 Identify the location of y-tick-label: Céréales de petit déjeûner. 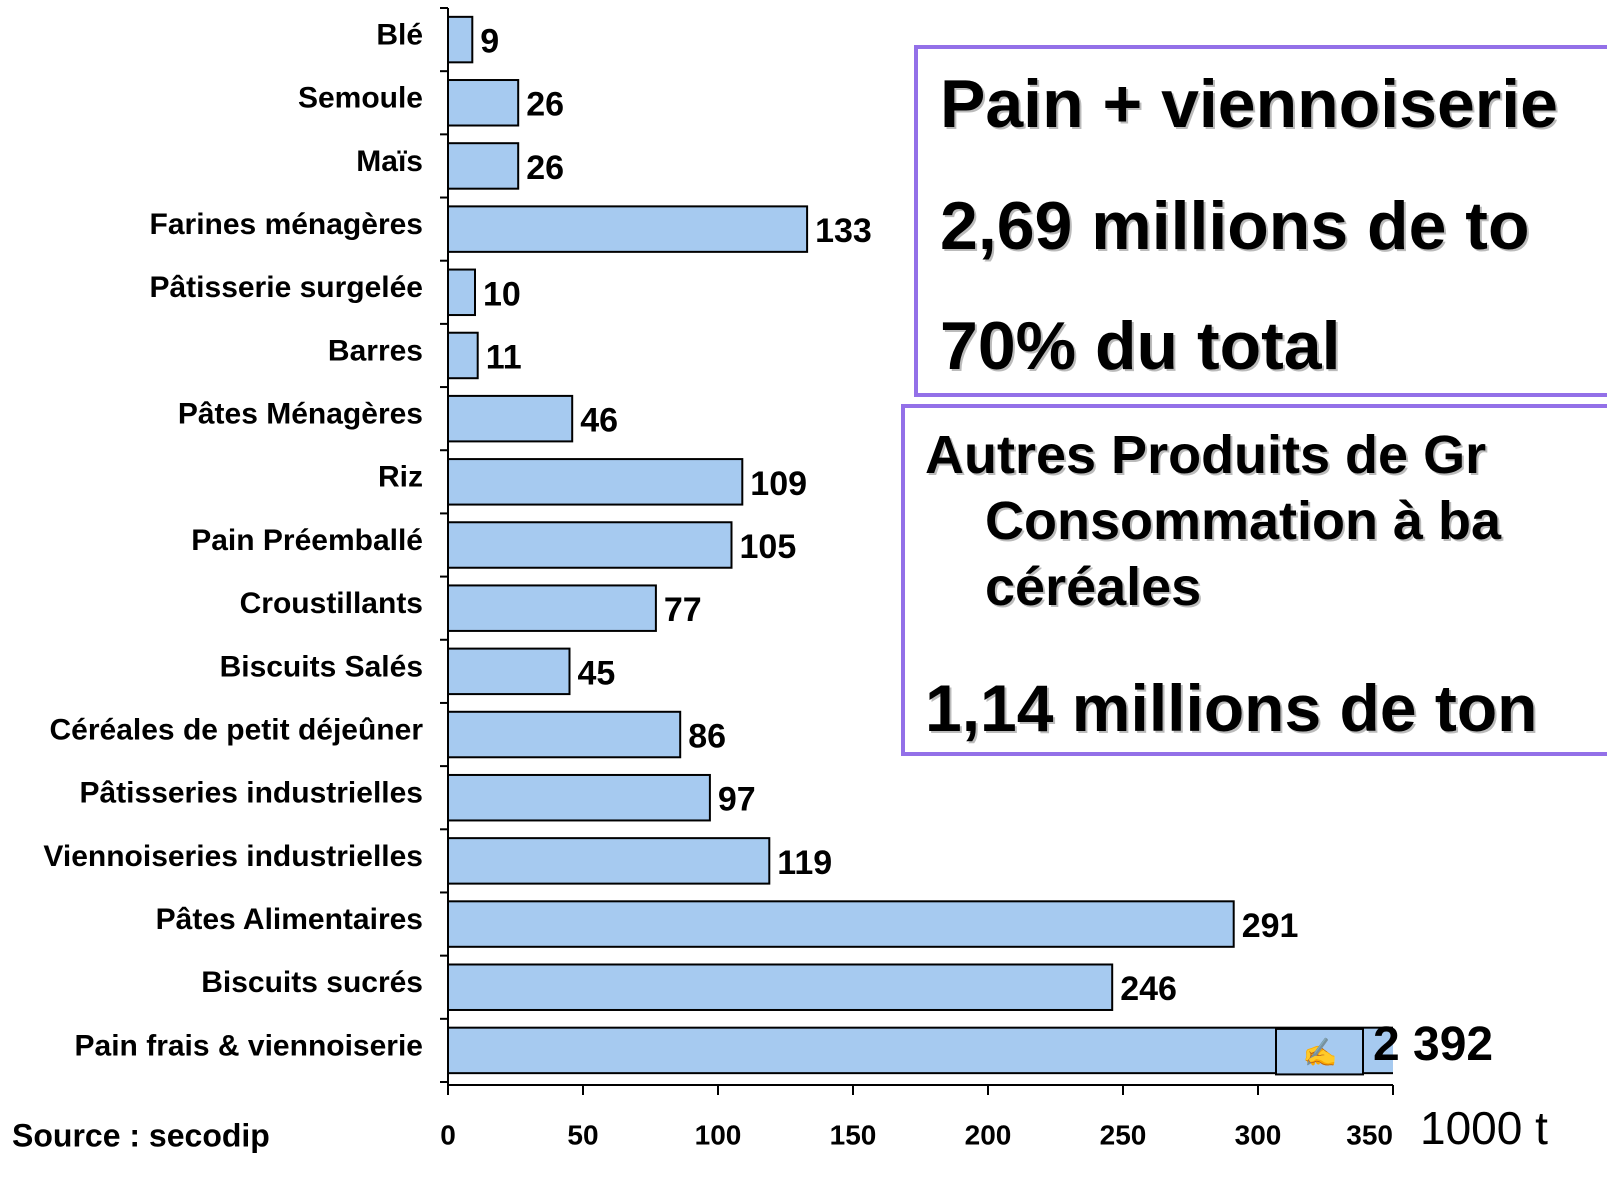
(237, 729).